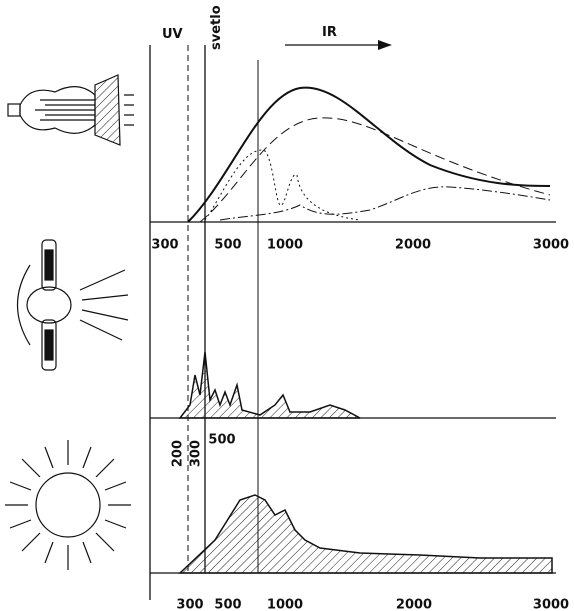 This screenshot has width=574, height=611. What do you see at coordinates (329, 32) in the screenshot?
I see `ir-label: IR` at bounding box center [329, 32].